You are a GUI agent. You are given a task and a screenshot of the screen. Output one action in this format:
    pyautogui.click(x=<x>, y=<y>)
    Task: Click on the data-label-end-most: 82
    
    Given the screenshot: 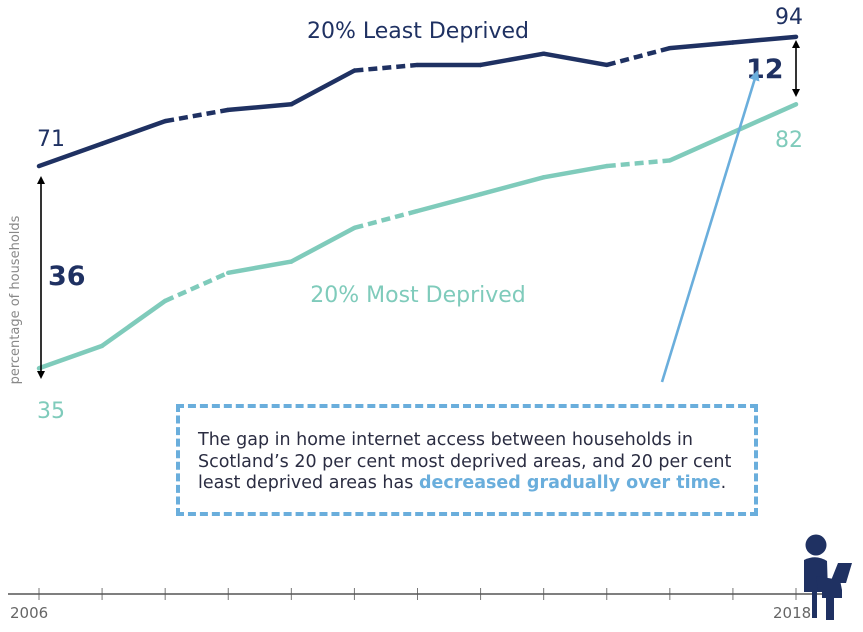 What is the action you would take?
    pyautogui.click(x=789, y=140)
    